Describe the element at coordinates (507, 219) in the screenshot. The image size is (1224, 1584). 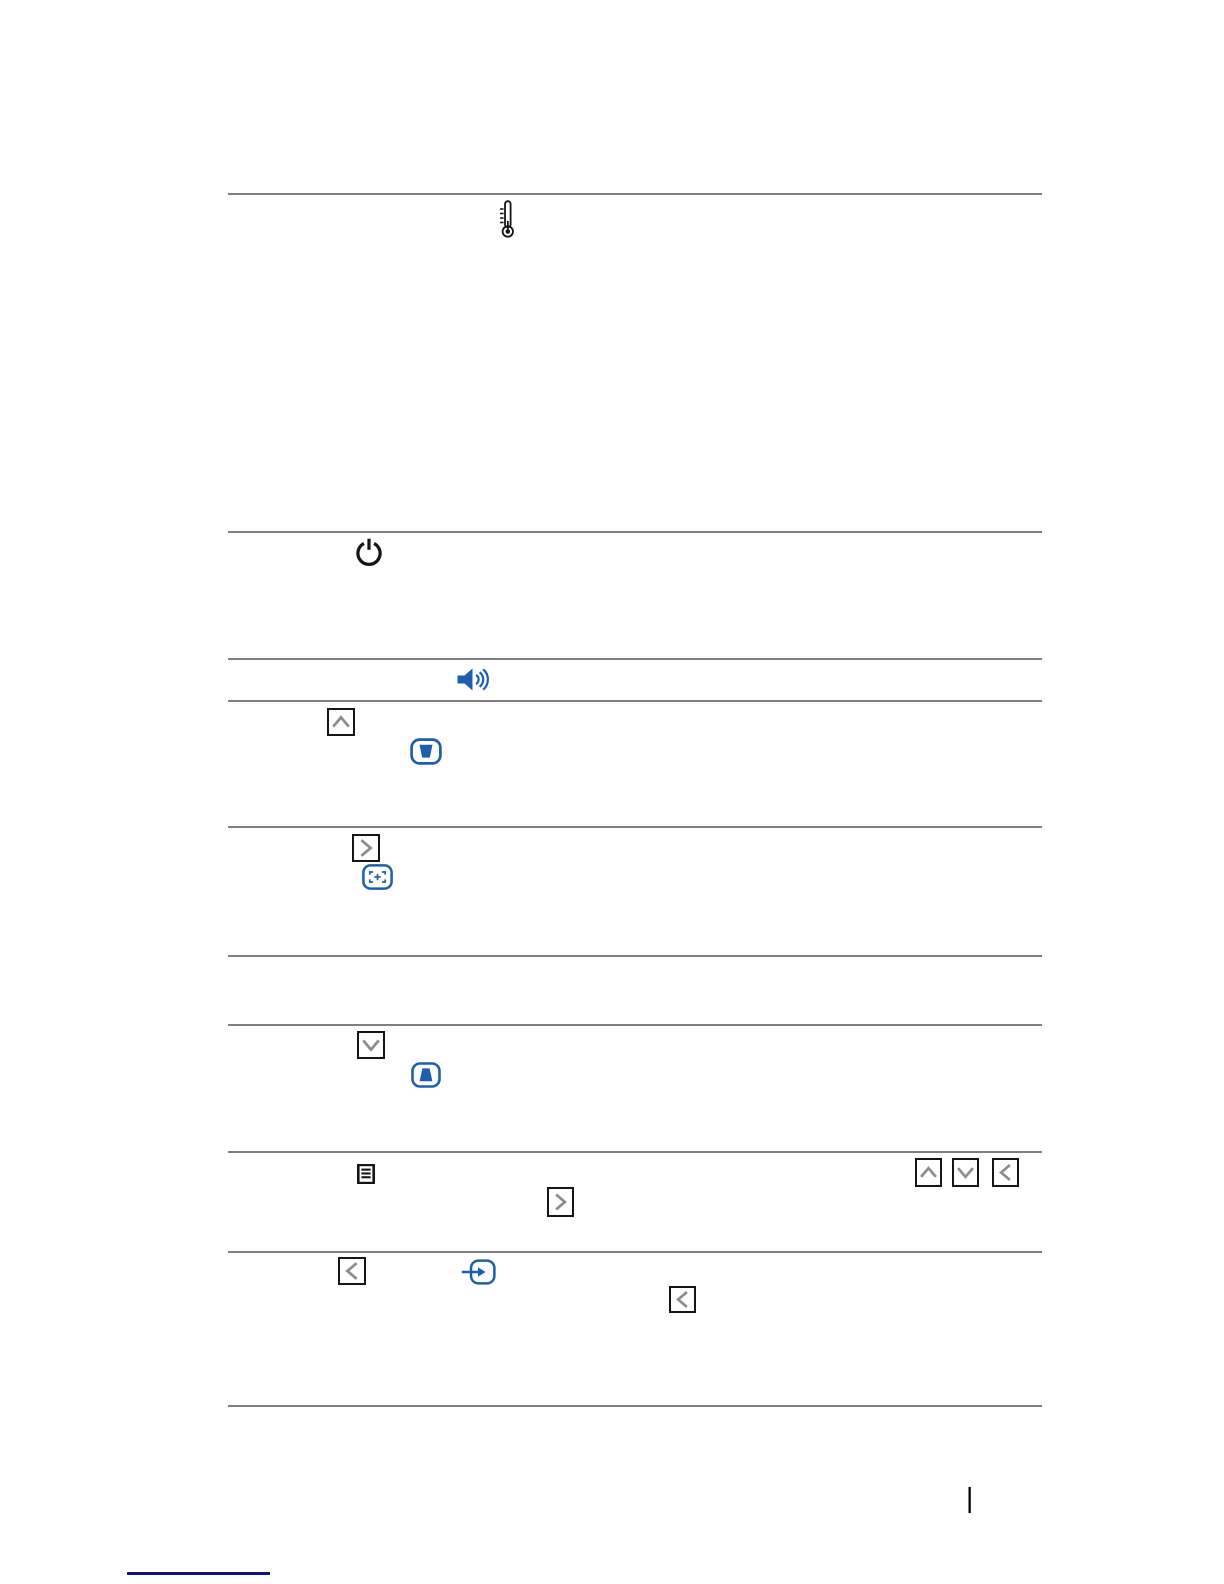
I see `thermometer-icon` at that location.